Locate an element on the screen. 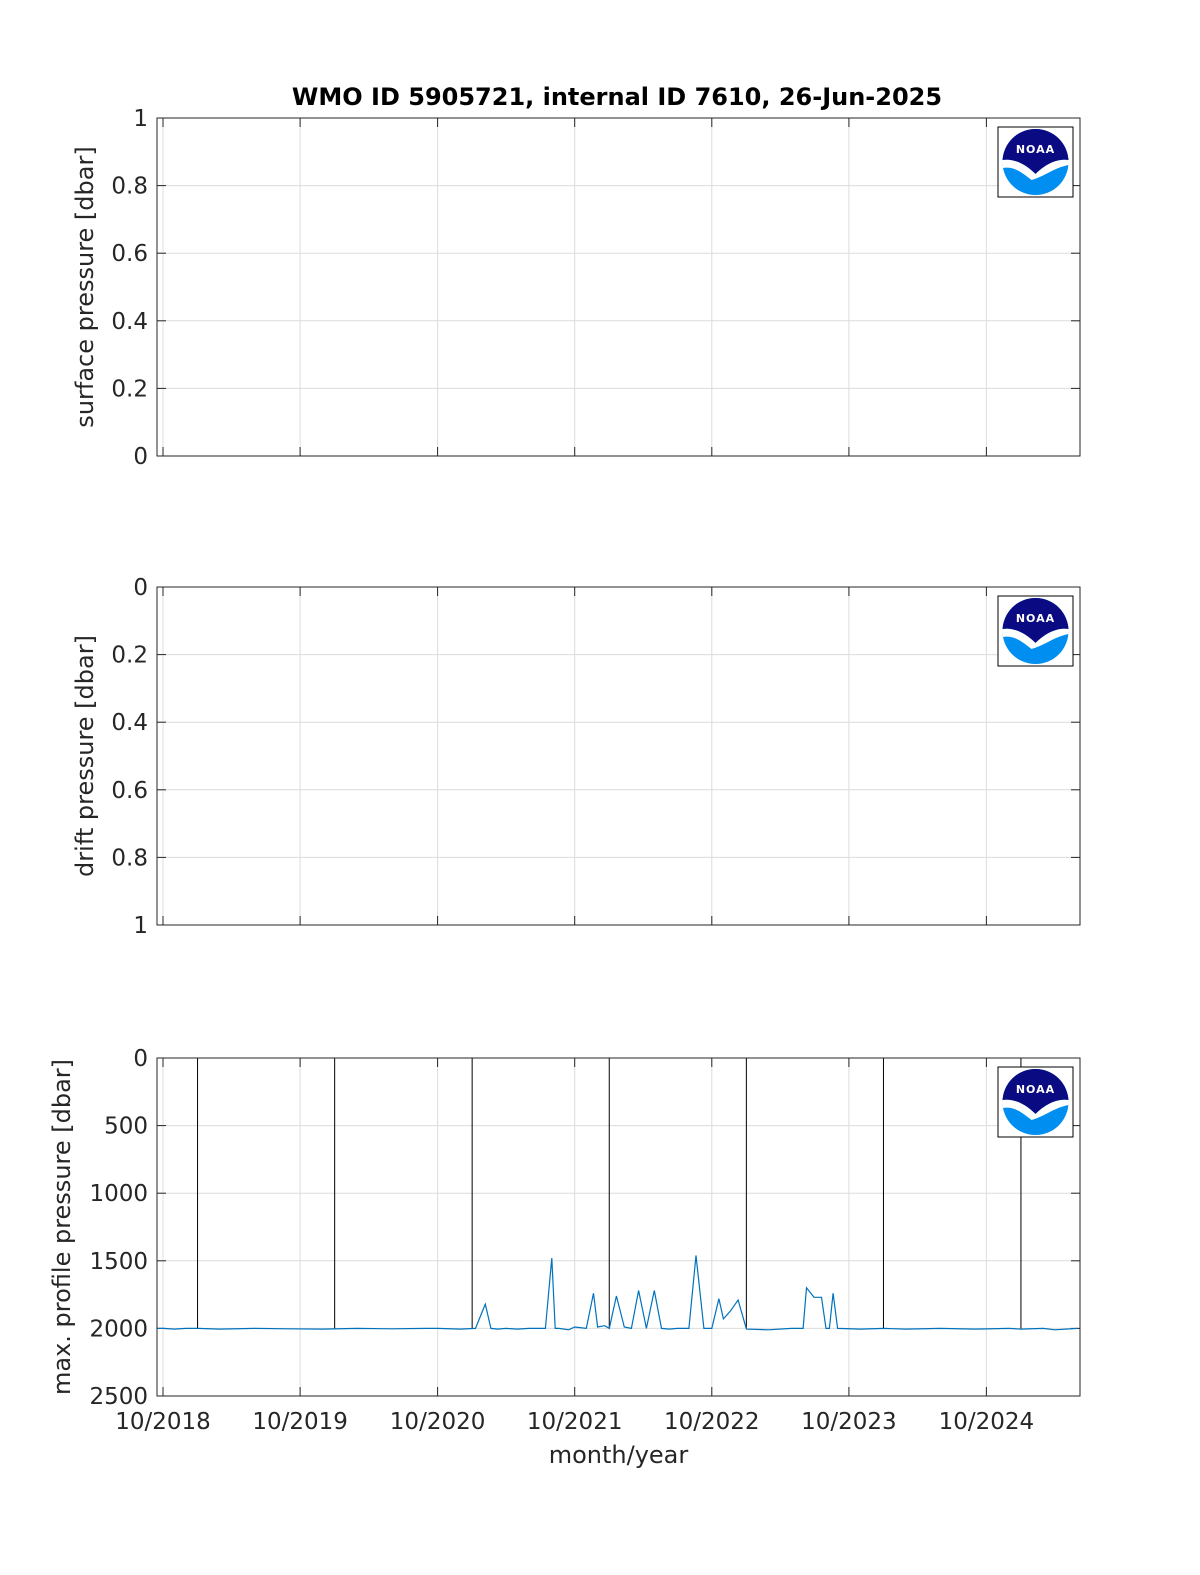 This screenshot has height=1575, width=1200. x-axis-label: month/year is located at coordinates (619, 1455).